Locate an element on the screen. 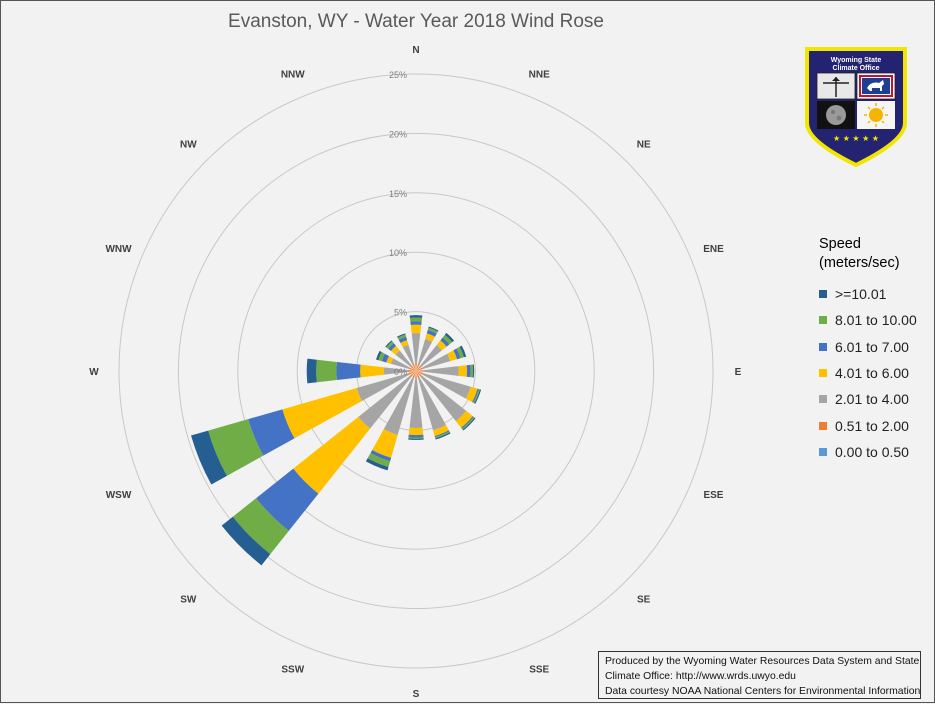 Image resolution: width=935 pixels, height=704 pixels. direction-label-nw: NW is located at coordinates (188, 144).